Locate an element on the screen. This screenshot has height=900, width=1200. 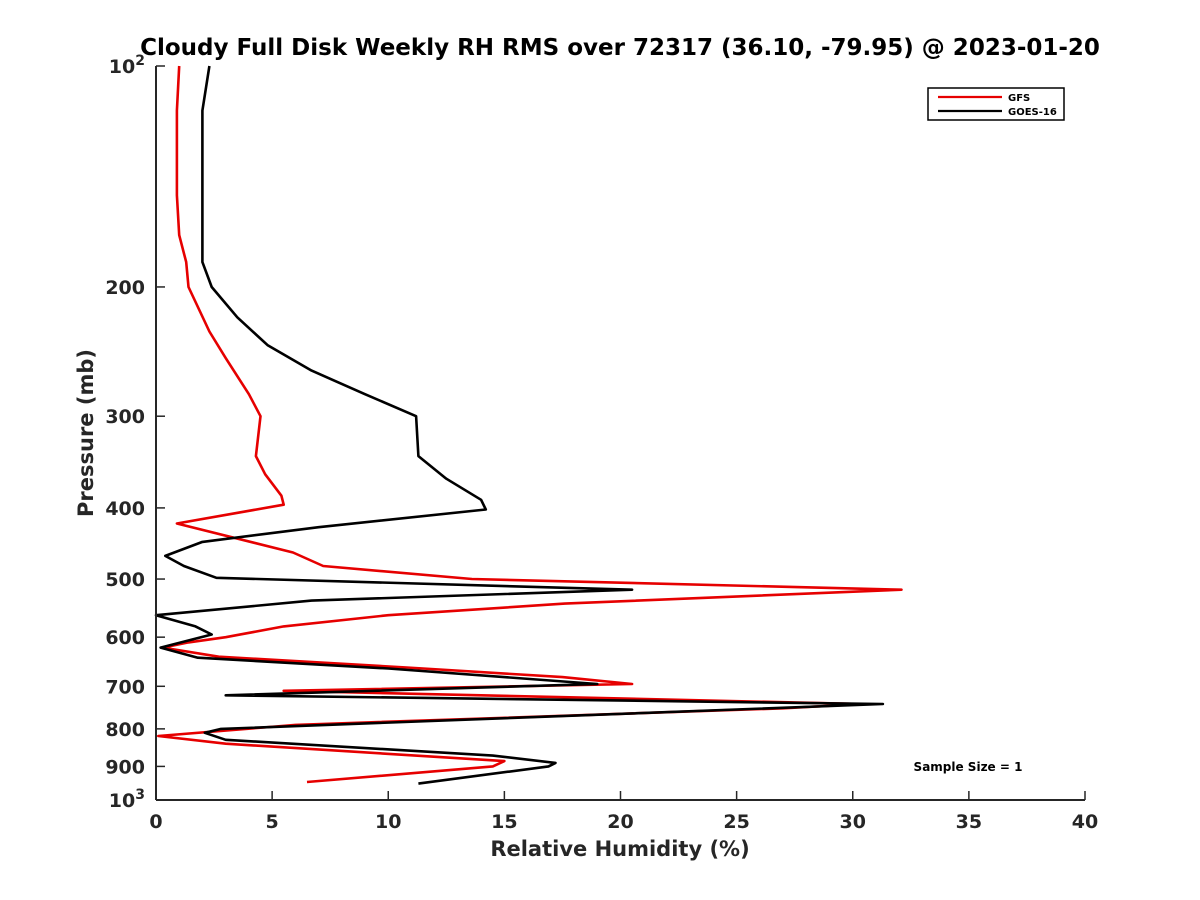
x-tick-label: 5 is located at coordinates (272, 822).